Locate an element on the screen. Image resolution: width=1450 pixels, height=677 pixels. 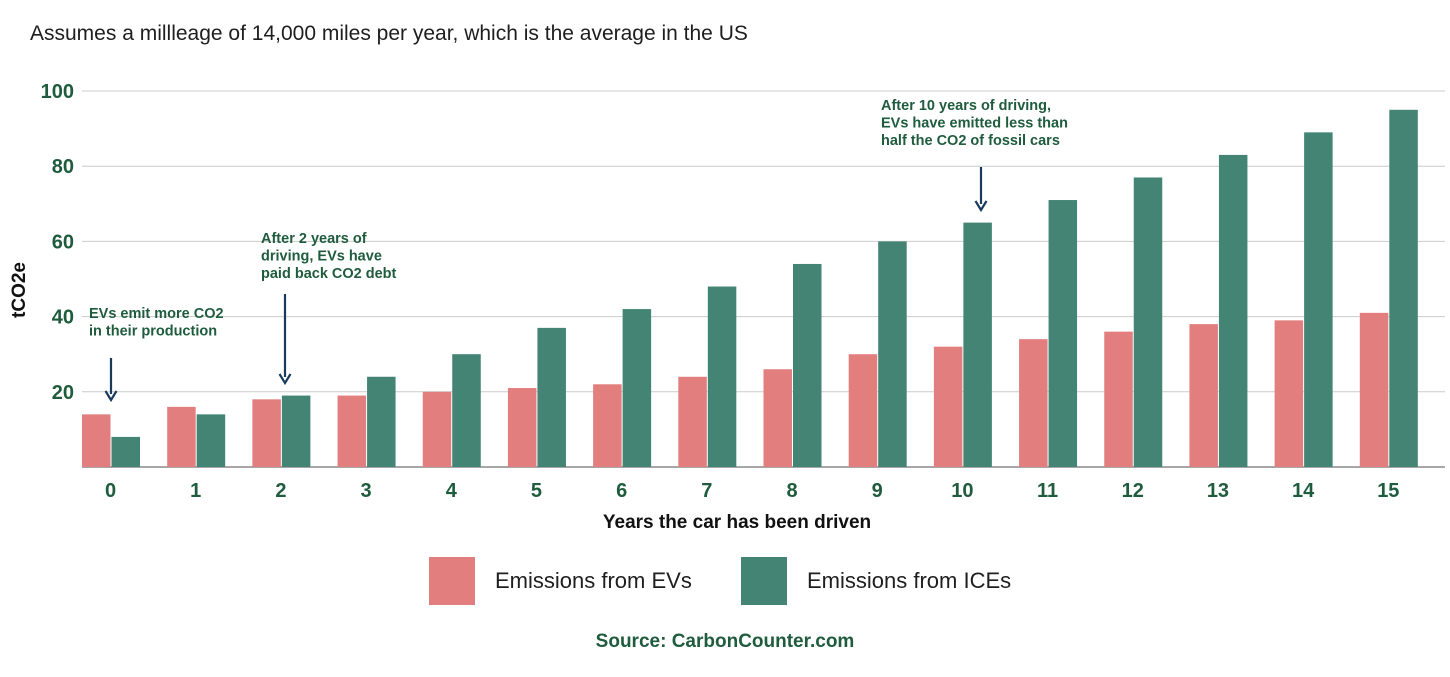
y-tick-label: 20 is located at coordinates (63, 393).